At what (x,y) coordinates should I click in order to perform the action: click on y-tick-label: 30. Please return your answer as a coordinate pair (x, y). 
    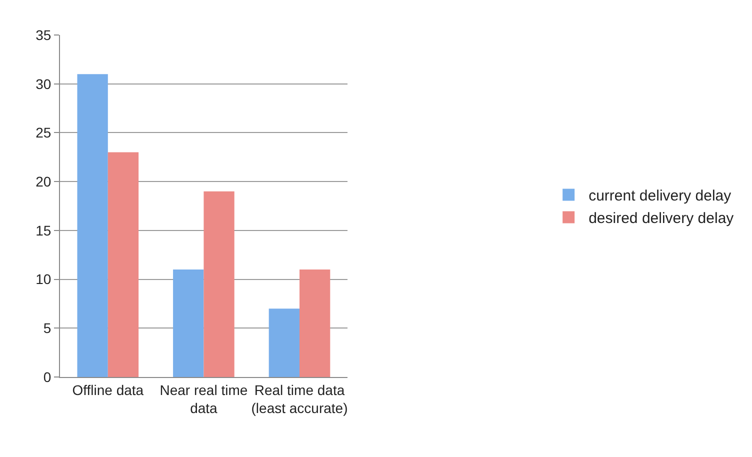
    Looking at the image, I should click on (44, 84).